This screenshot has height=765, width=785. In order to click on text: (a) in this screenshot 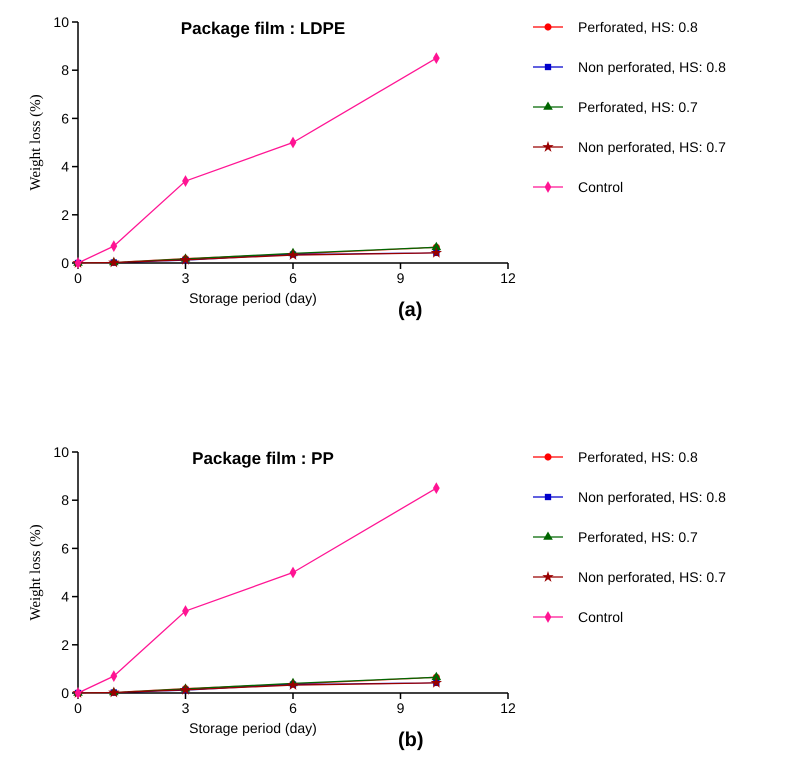, I will do `click(410, 310)`.